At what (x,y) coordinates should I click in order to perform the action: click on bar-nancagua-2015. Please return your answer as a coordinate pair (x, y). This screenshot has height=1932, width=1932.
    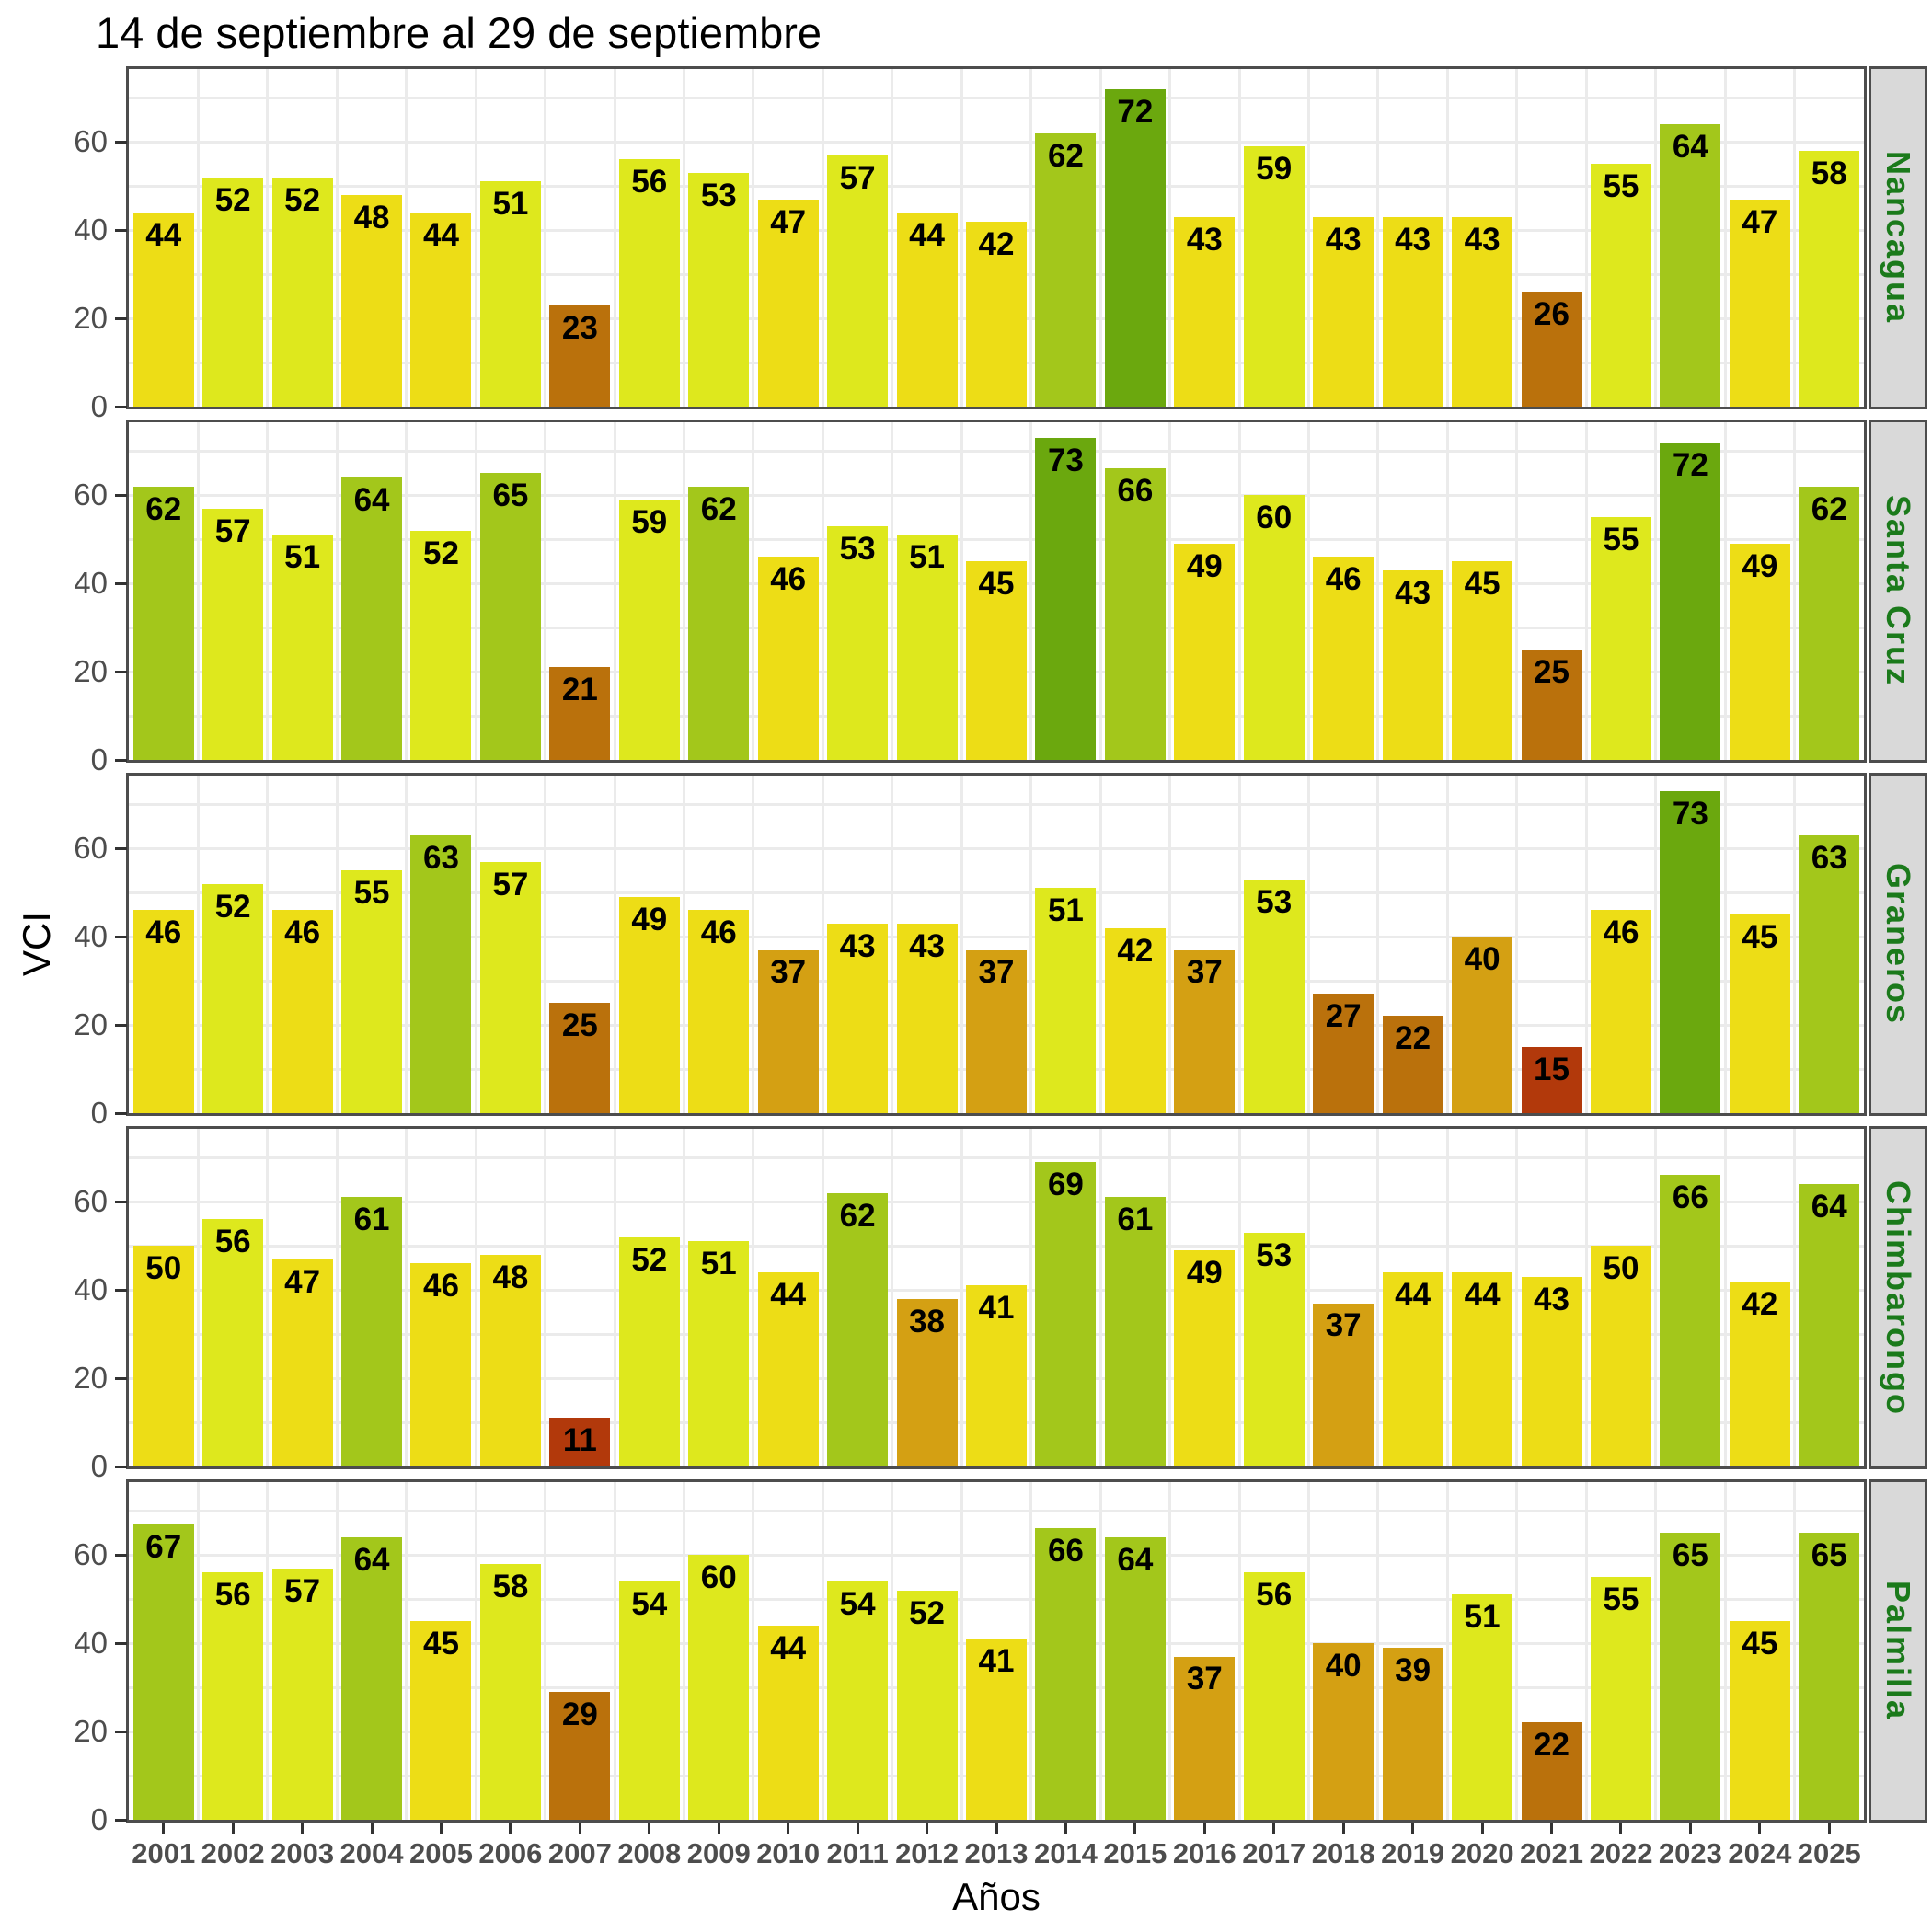
    Looking at the image, I should click on (1135, 247).